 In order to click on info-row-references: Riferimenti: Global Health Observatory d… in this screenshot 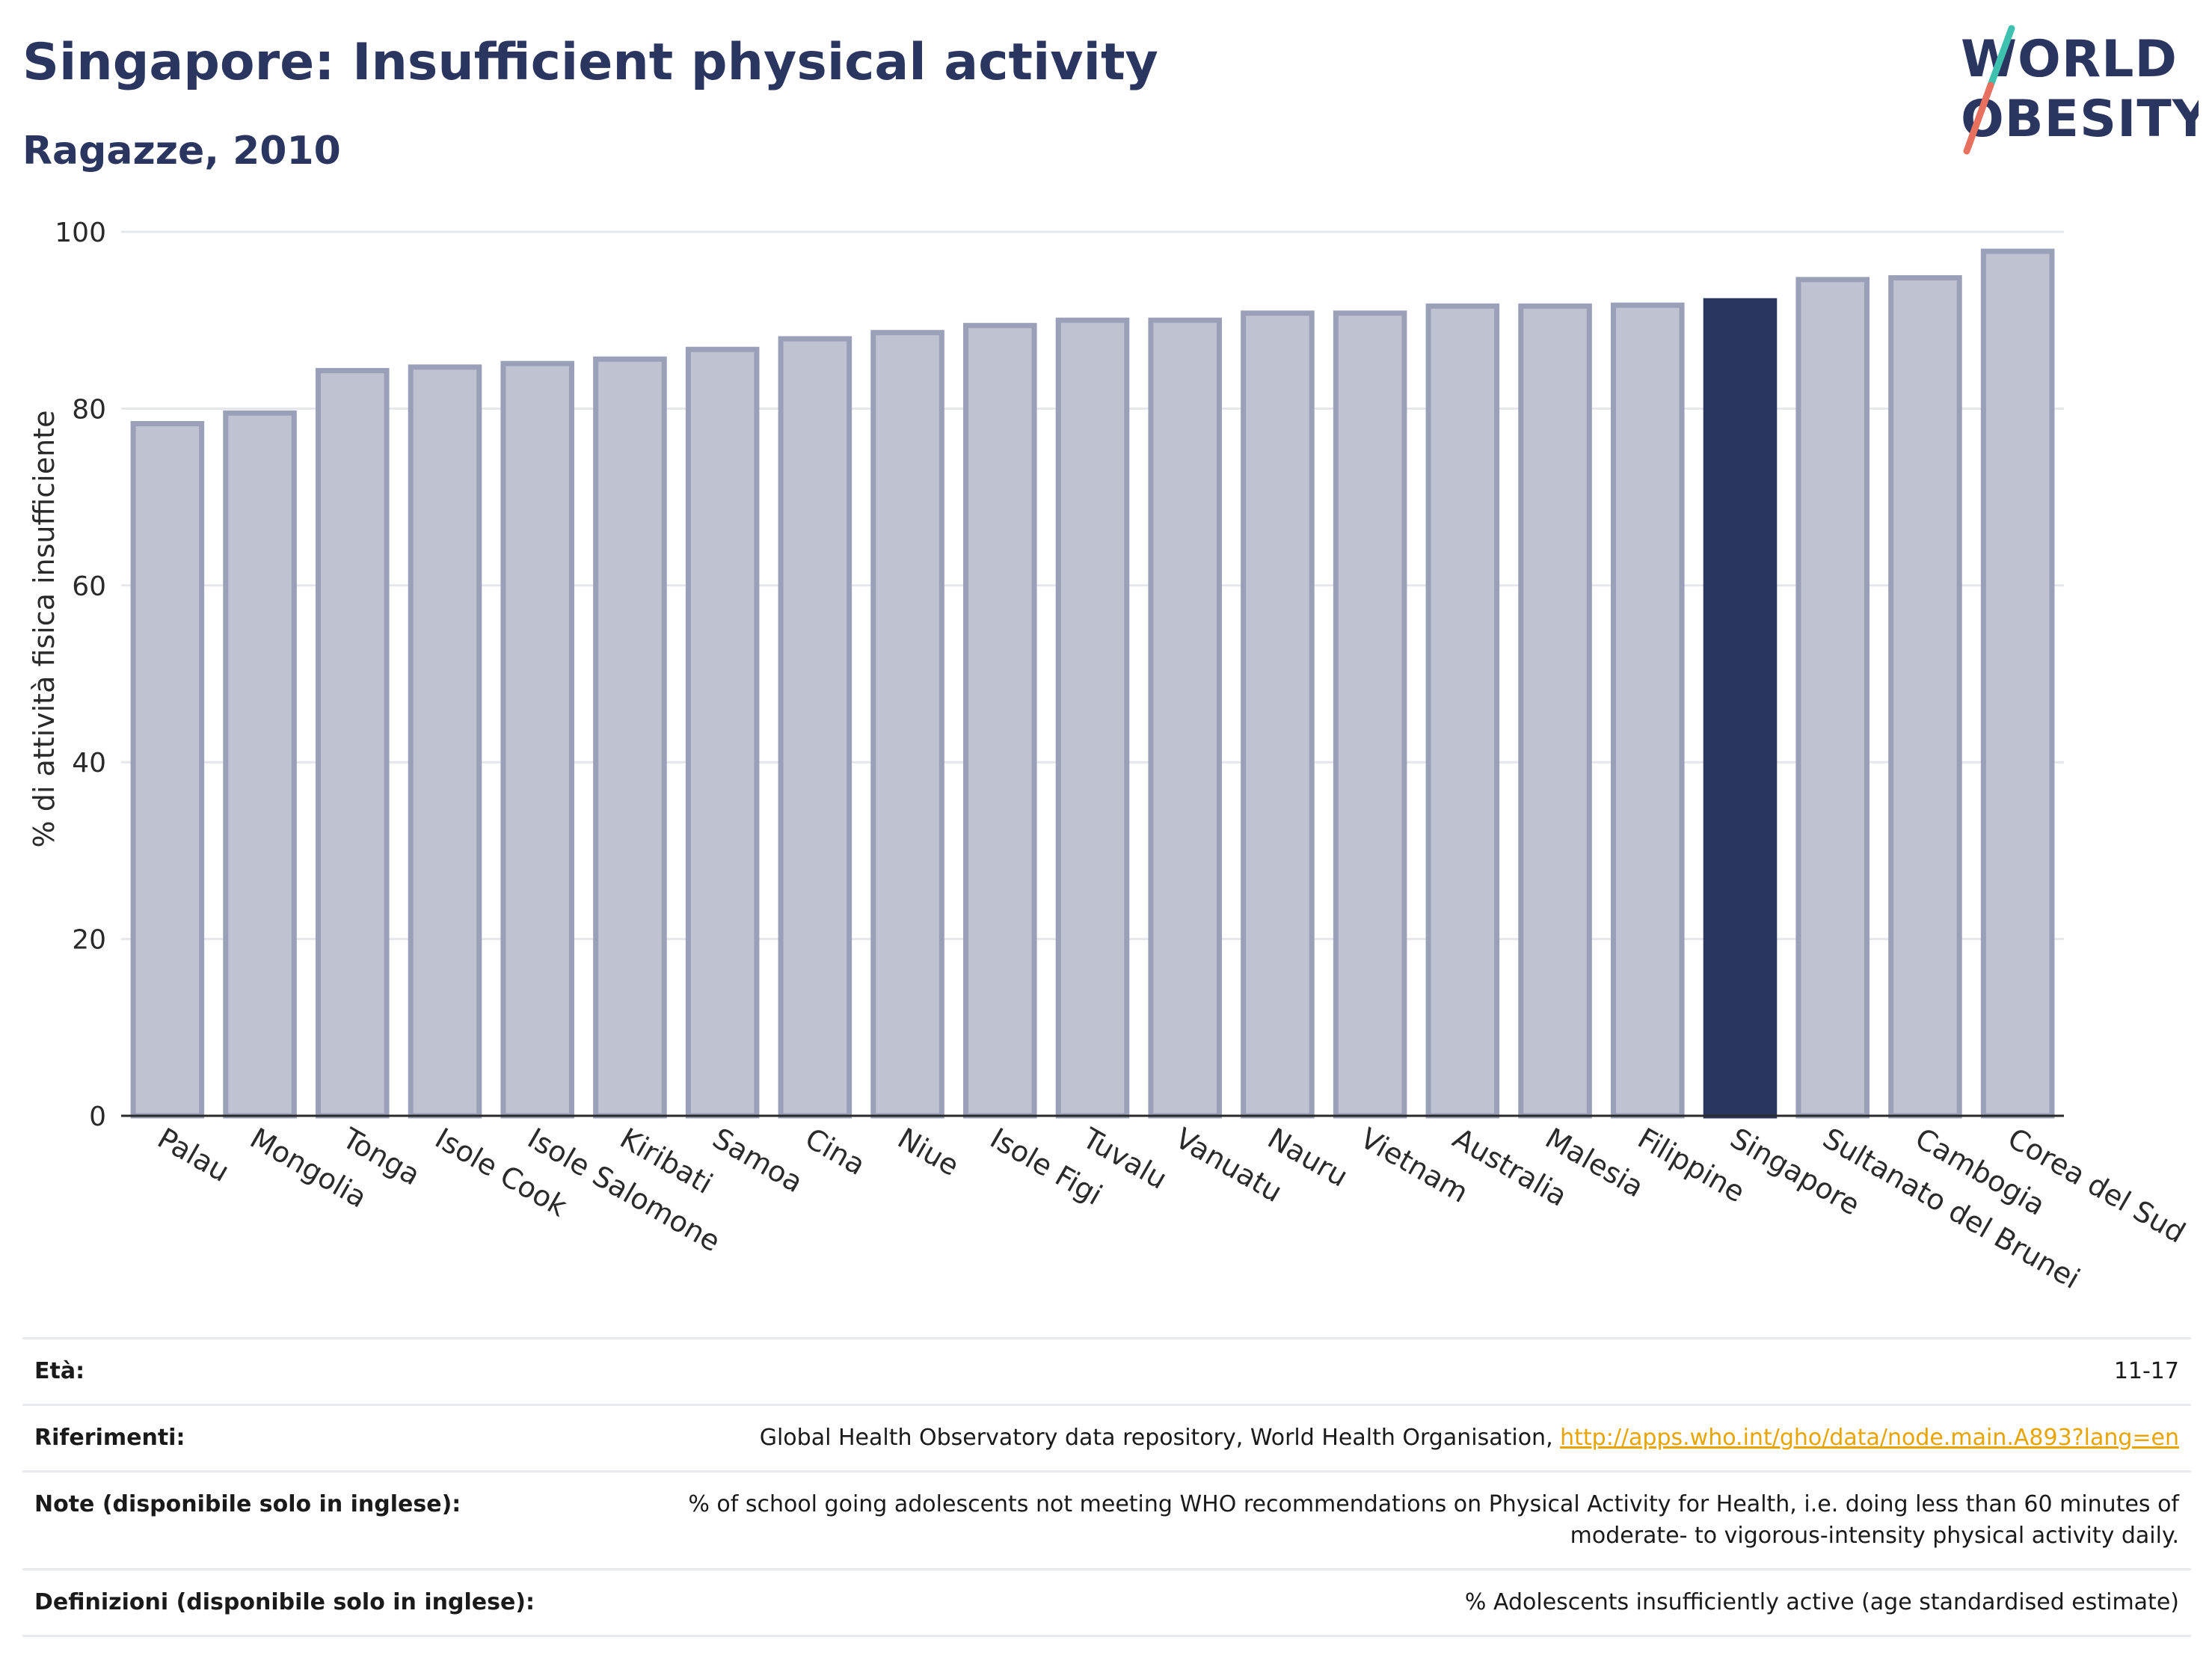, I will do `click(1106, 1438)`.